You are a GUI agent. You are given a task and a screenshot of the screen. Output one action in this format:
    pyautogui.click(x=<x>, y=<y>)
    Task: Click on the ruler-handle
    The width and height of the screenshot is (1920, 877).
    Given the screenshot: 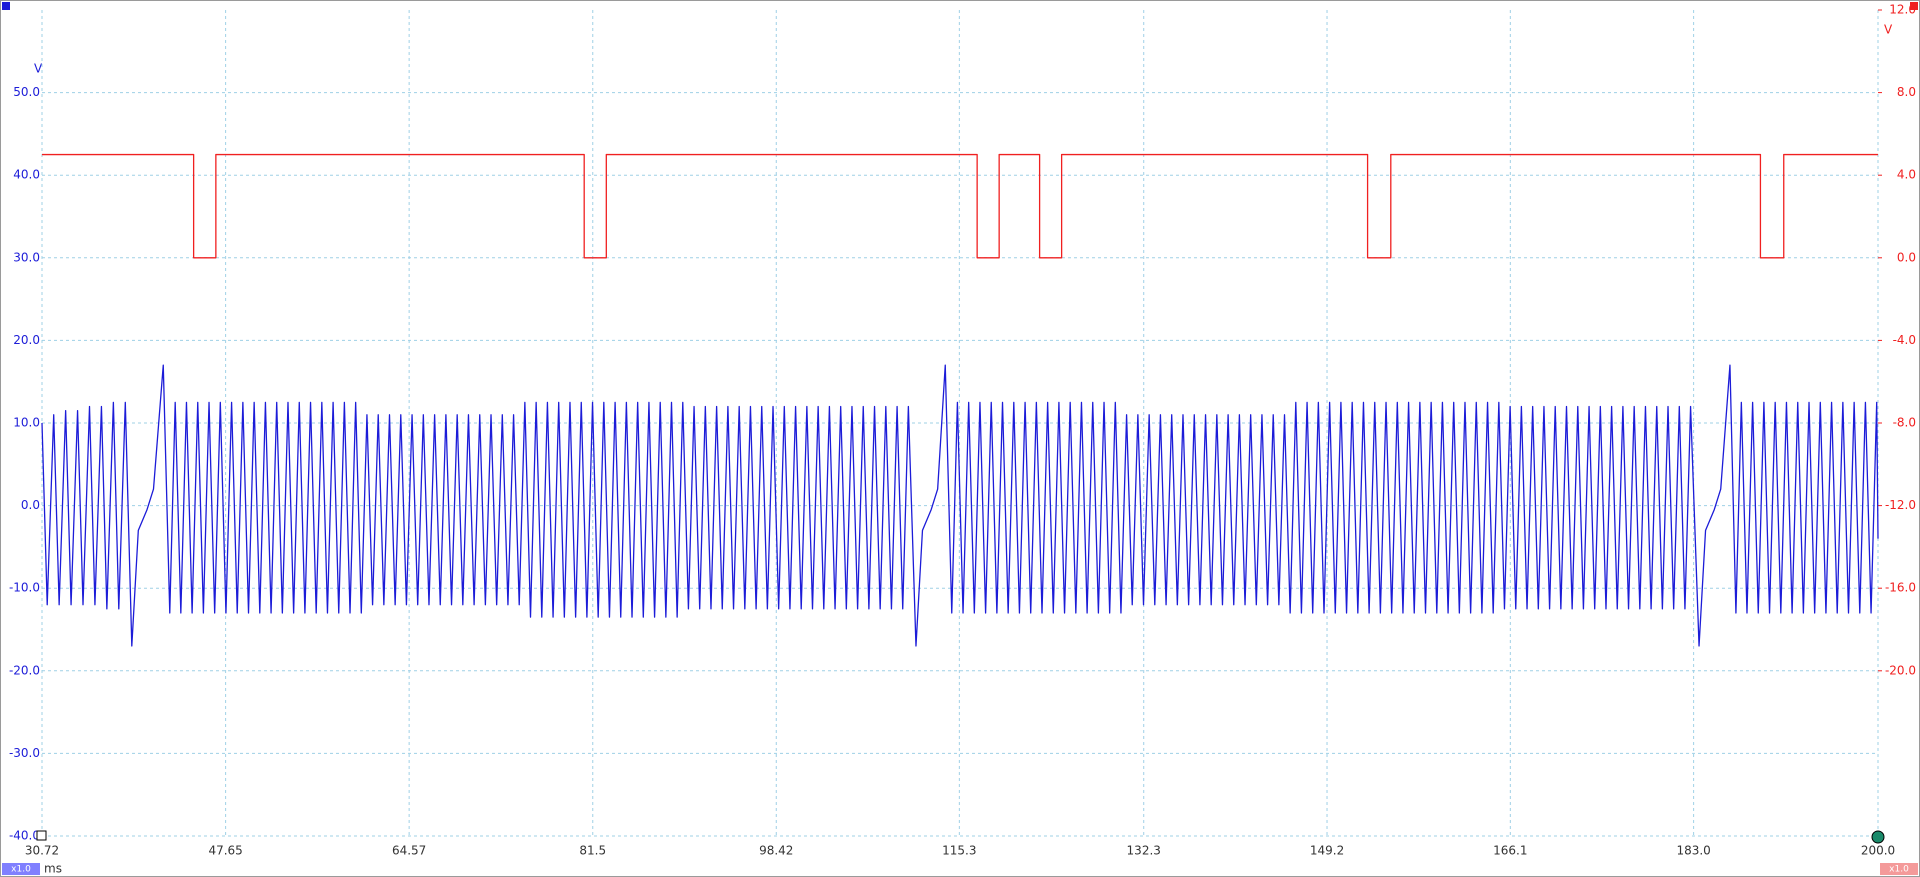 What is the action you would take?
    pyautogui.click(x=41, y=835)
    